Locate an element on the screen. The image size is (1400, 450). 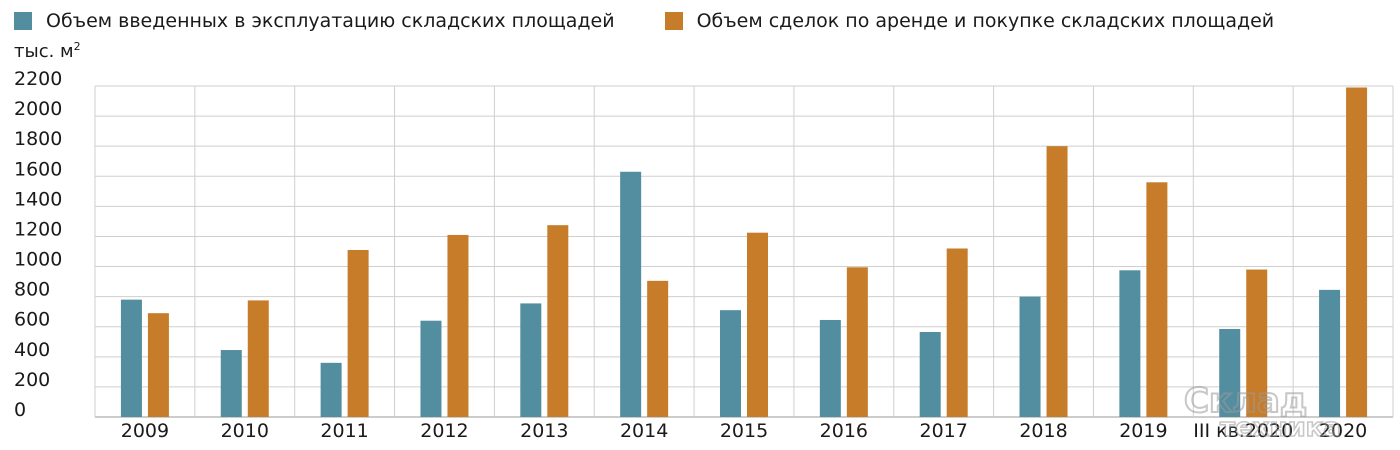
x-tick-label-12: 2020 is located at coordinates (1343, 431).